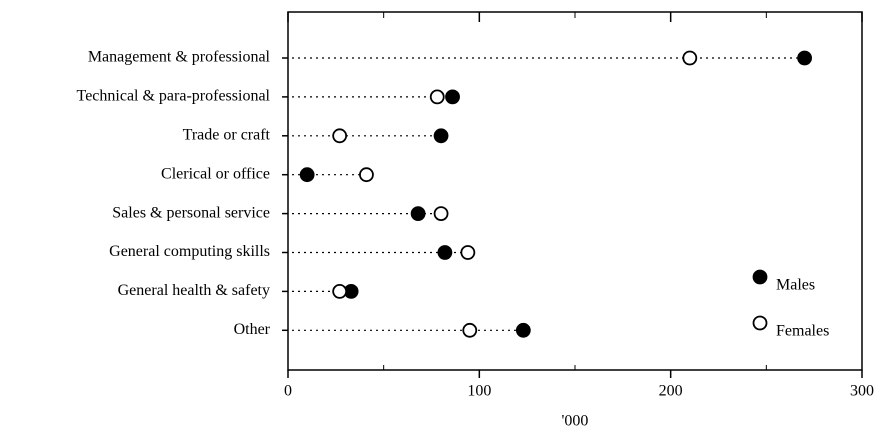  Describe the element at coordinates (191, 212) in the screenshot. I see `y-tick-label: Sales & personal service` at that location.